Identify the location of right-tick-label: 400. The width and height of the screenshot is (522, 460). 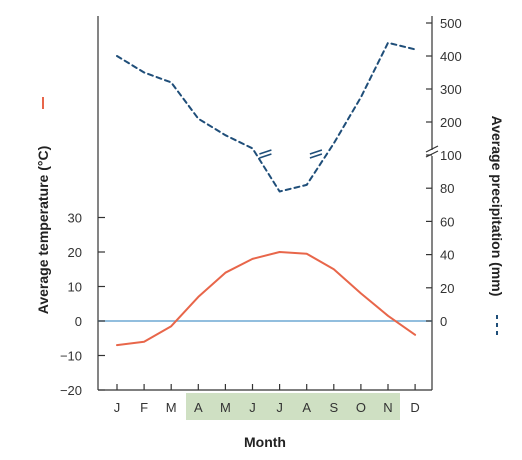
(451, 56).